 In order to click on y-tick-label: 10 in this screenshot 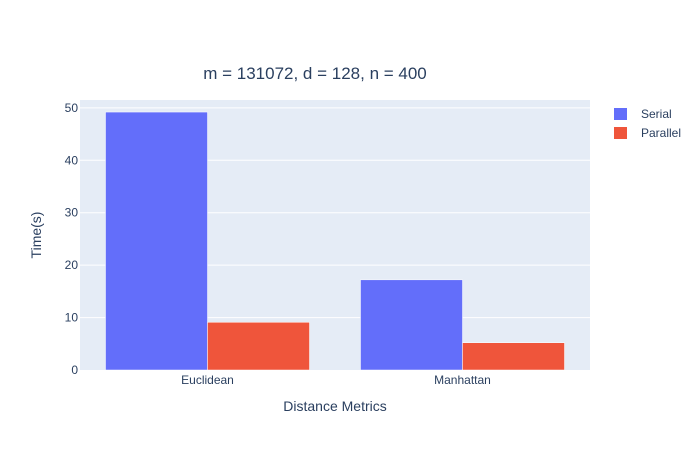, I will do `click(72, 318)`.